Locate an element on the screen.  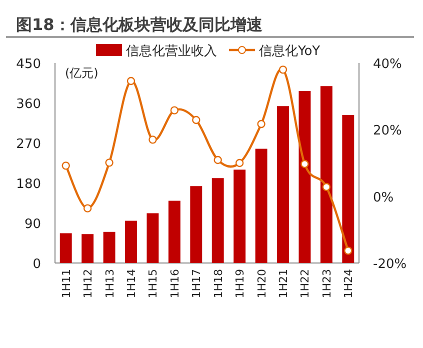
legend-信息化营业收入: 信息化营业收入 is located at coordinates (156, 51).